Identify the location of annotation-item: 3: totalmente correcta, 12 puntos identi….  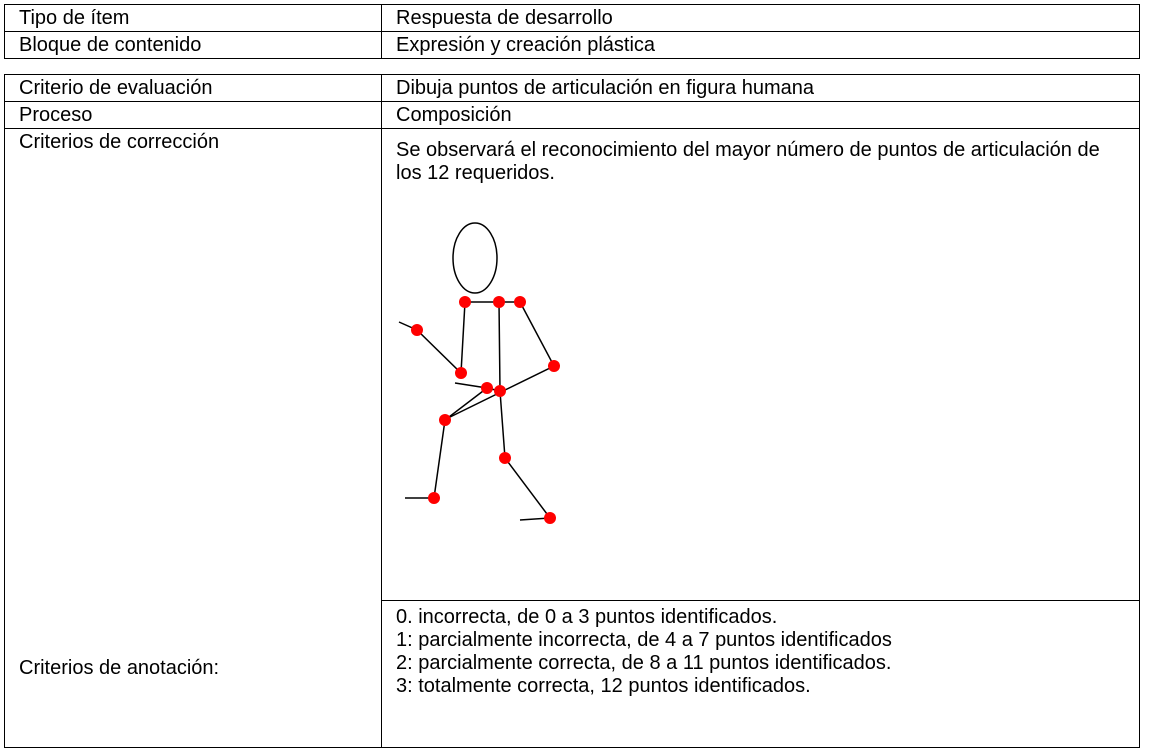
(603, 686).